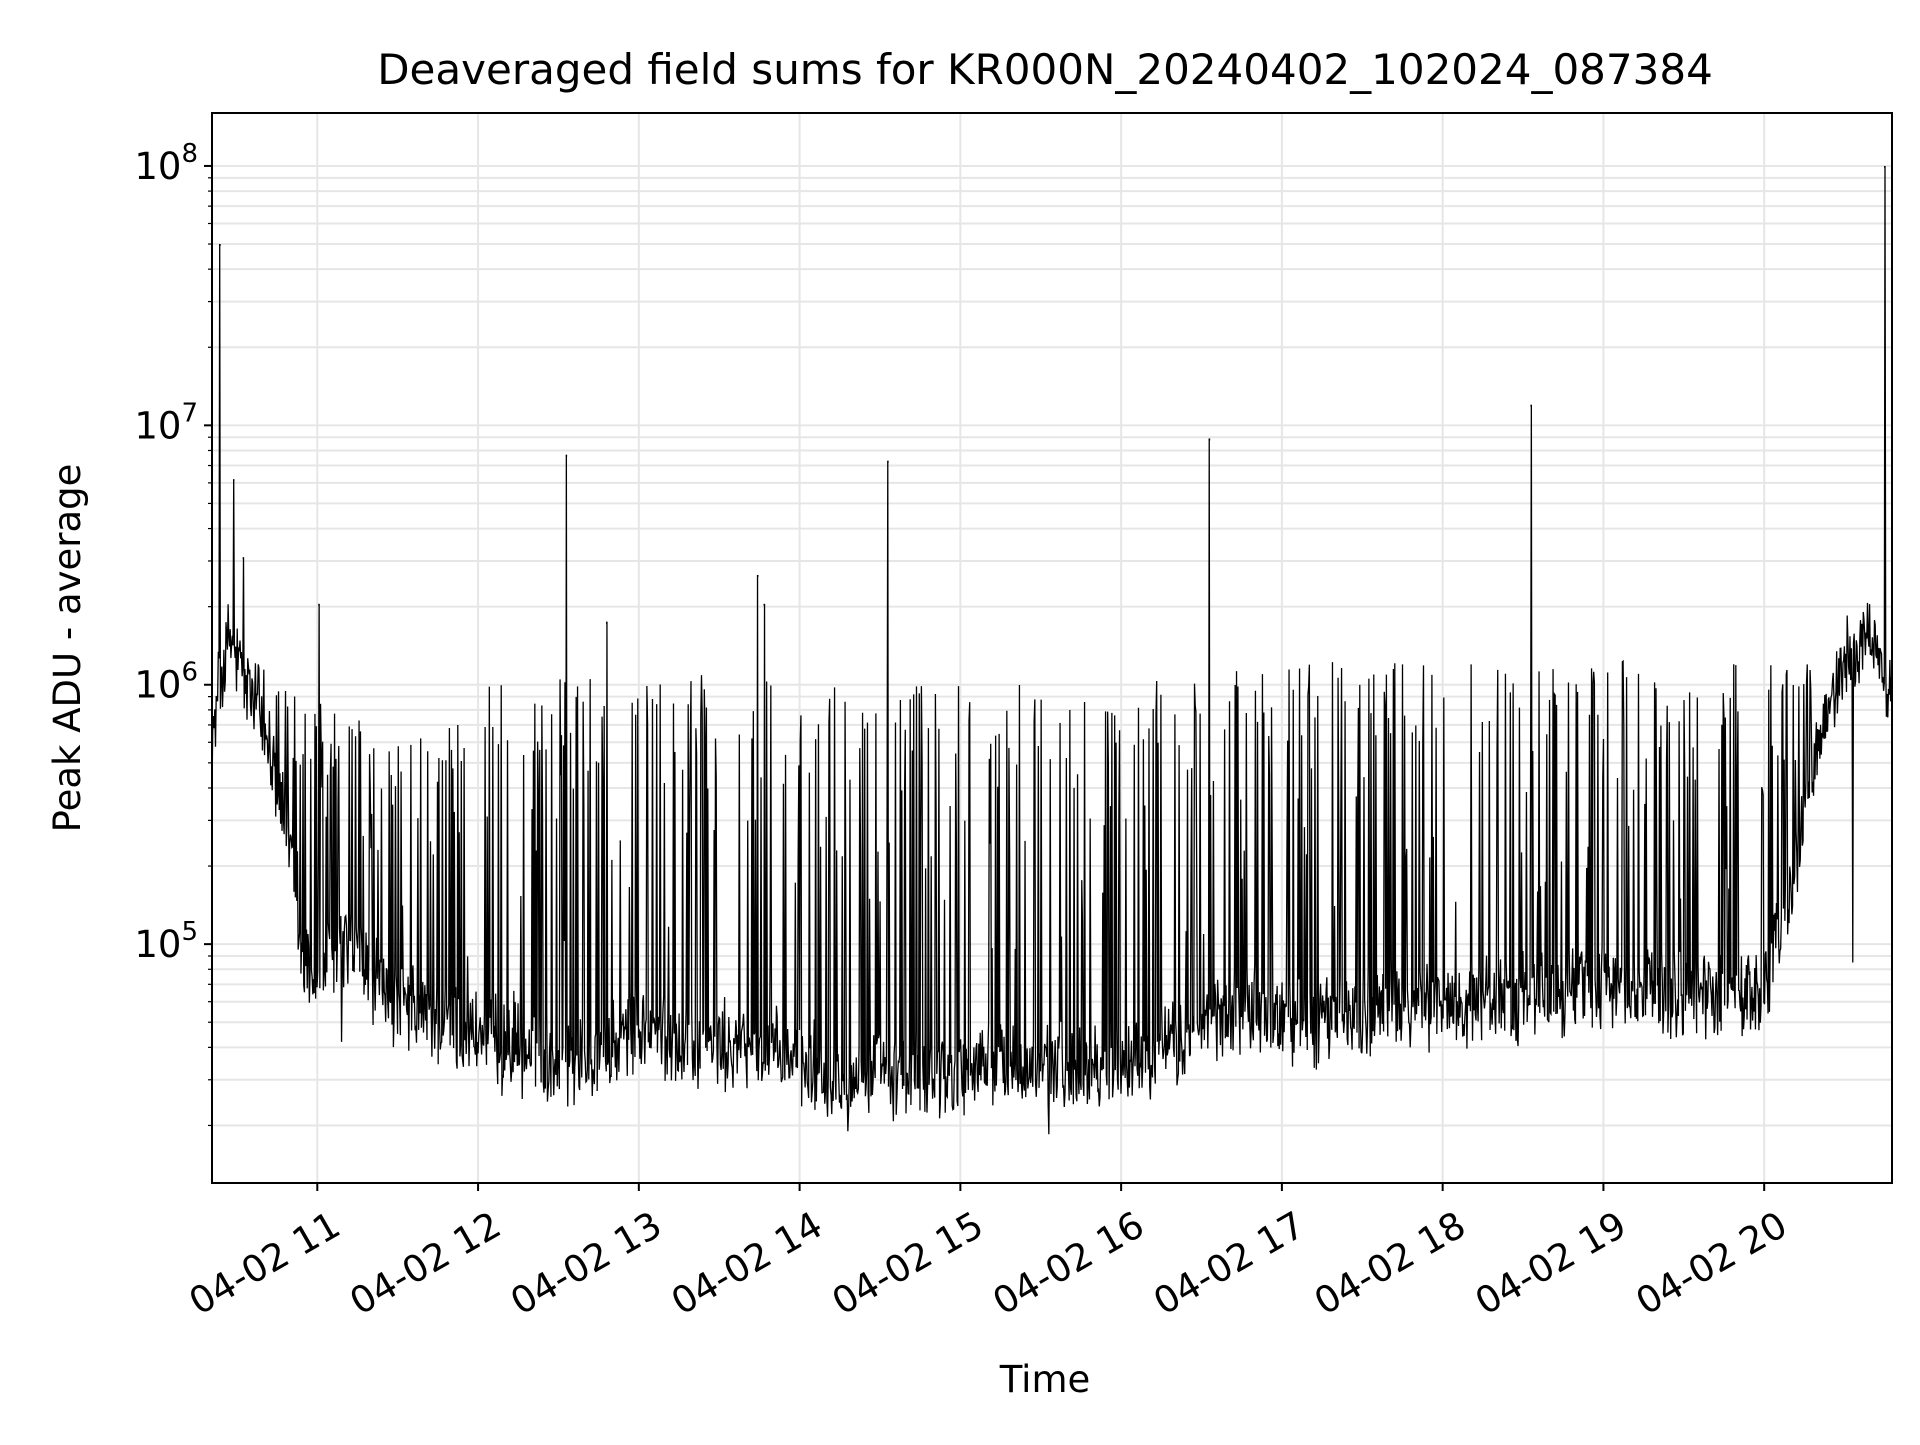 This screenshot has height=1445, width=1920. I want to click on y-tick-label: 10⁷, so click(166, 422).